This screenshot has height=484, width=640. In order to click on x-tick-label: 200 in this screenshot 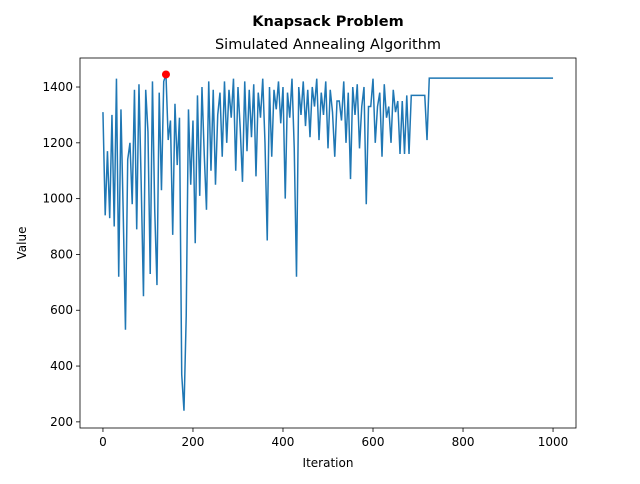, I will do `click(193, 442)`.